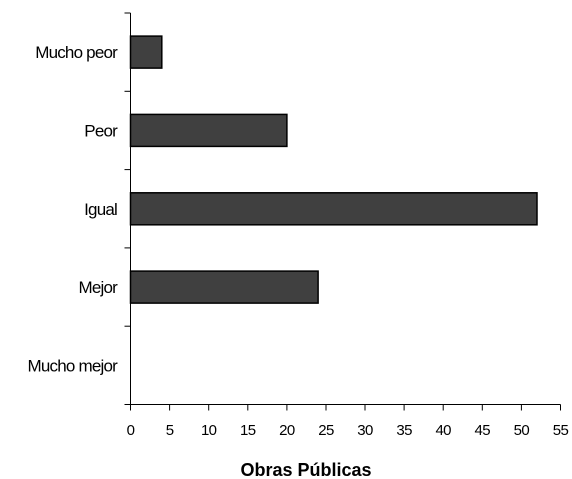 This screenshot has height=479, width=572. Describe the element at coordinates (76, 52) in the screenshot. I see `category-label: Mucho peor` at that location.